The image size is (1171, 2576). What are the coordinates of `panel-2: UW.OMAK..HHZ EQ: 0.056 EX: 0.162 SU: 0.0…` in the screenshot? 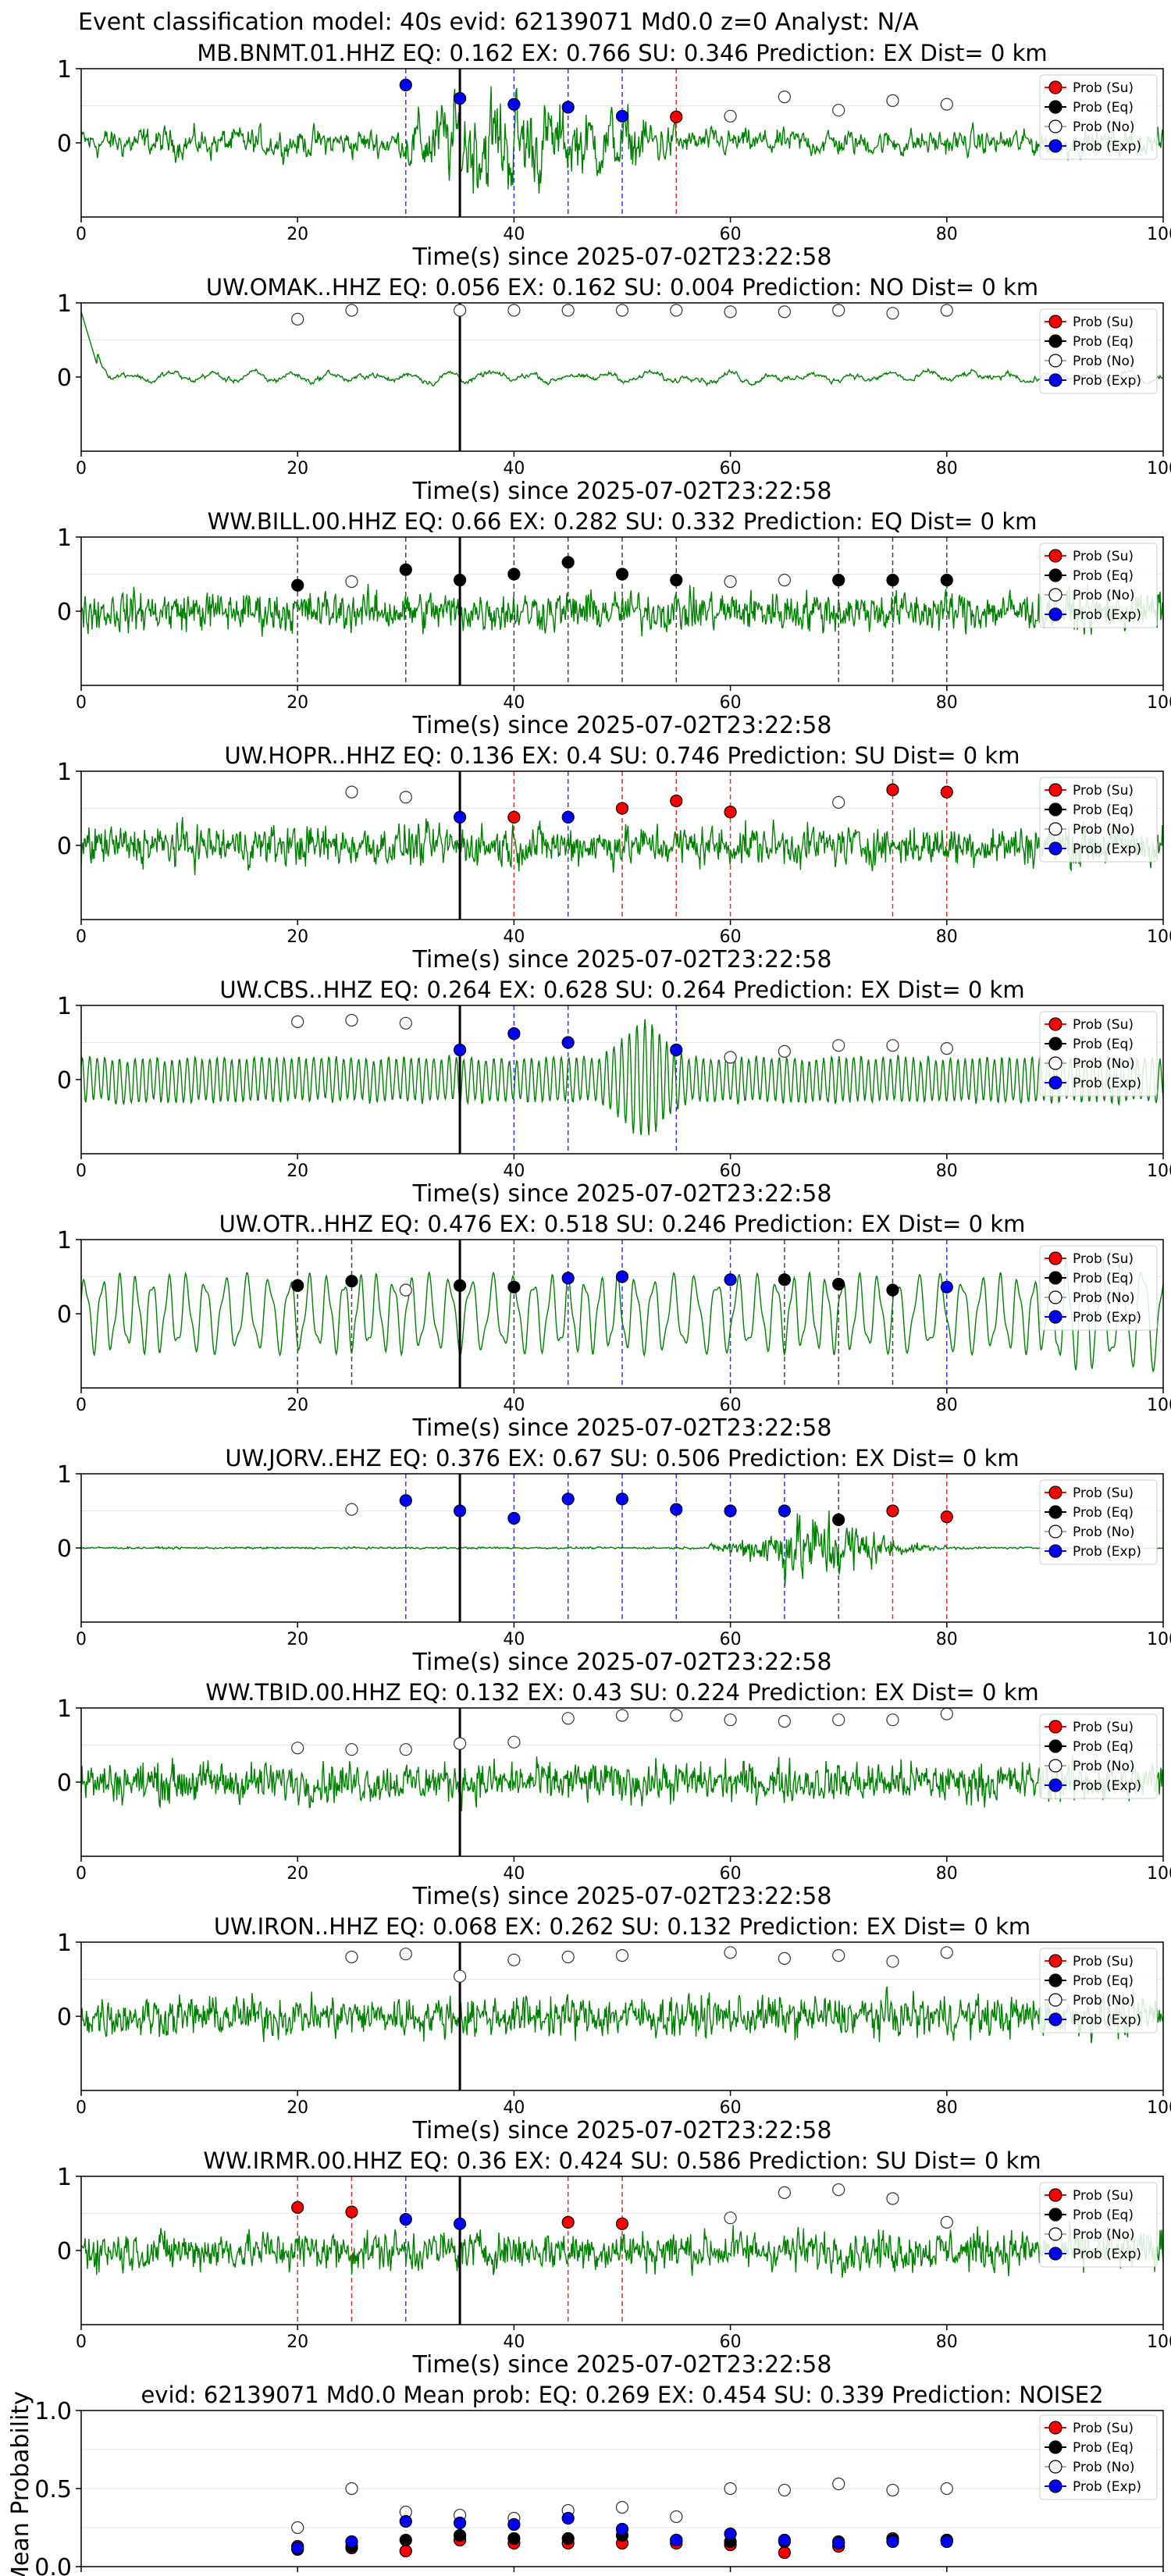 It's located at (614, 389).